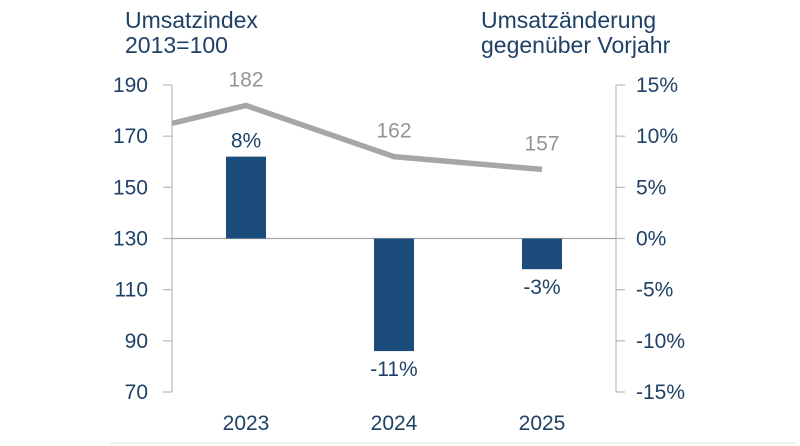 The height and width of the screenshot is (446, 800). I want to click on bar-value-label: 8%, so click(246, 141).